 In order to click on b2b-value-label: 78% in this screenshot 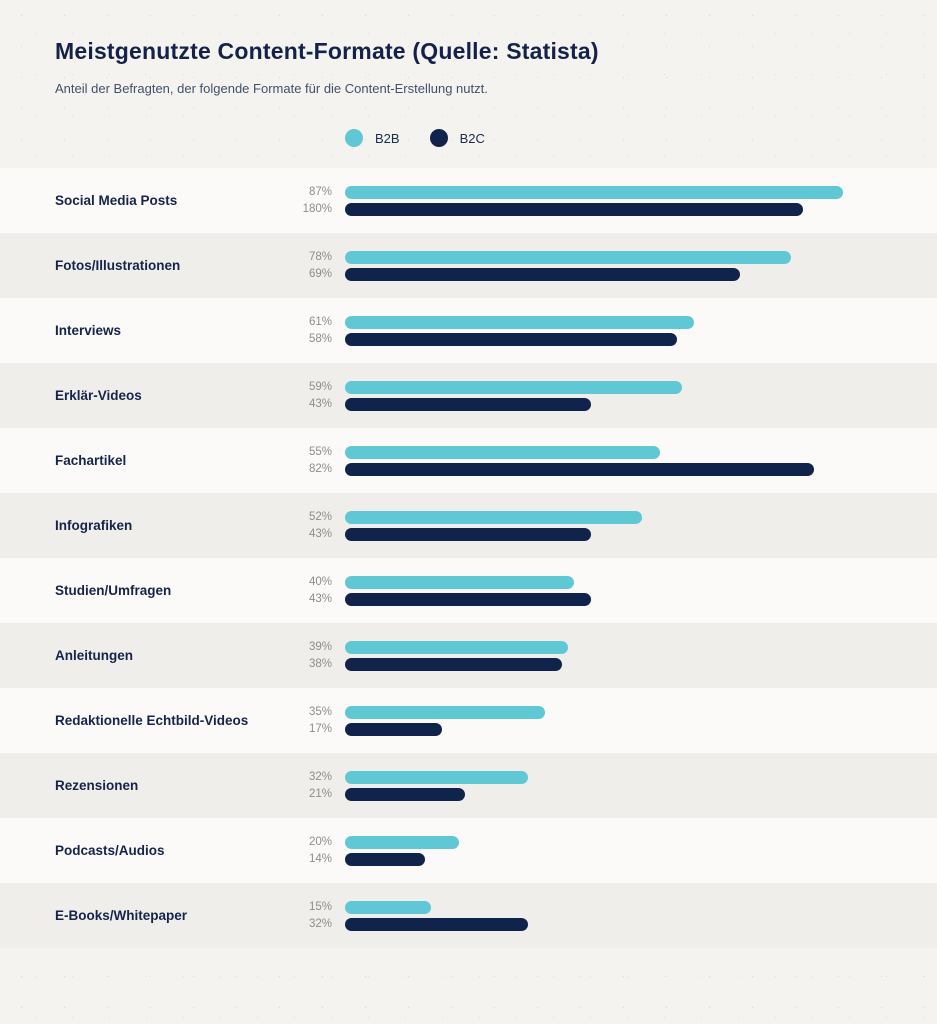, I will do `click(320, 256)`.